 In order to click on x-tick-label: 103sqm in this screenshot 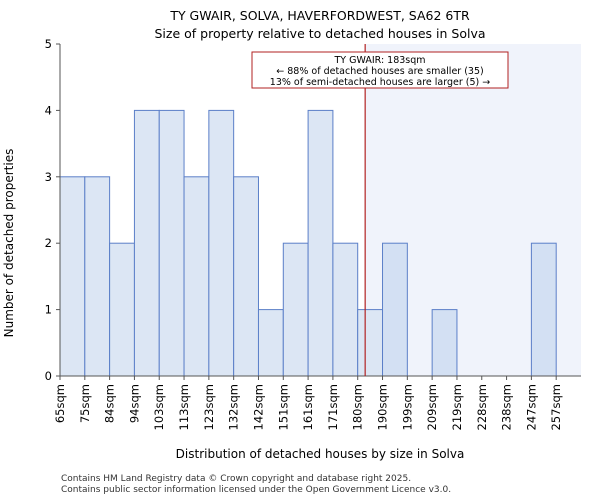, I will do `click(159, 407)`.